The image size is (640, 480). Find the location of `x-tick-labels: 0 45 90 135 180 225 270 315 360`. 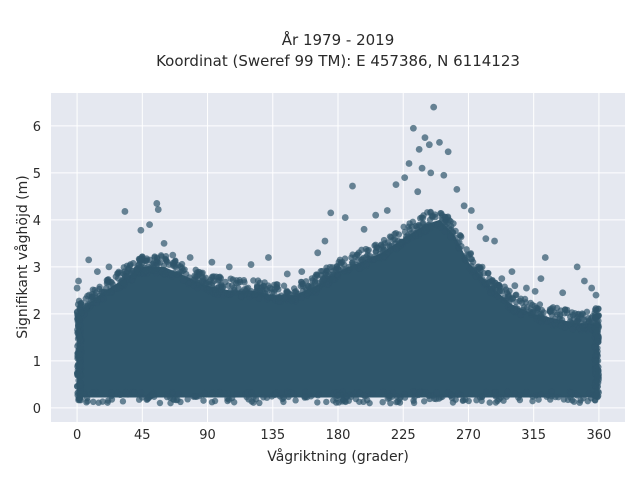

x-tick-labels: 0 45 90 135 180 225 270 315 360 is located at coordinates (342, 435).